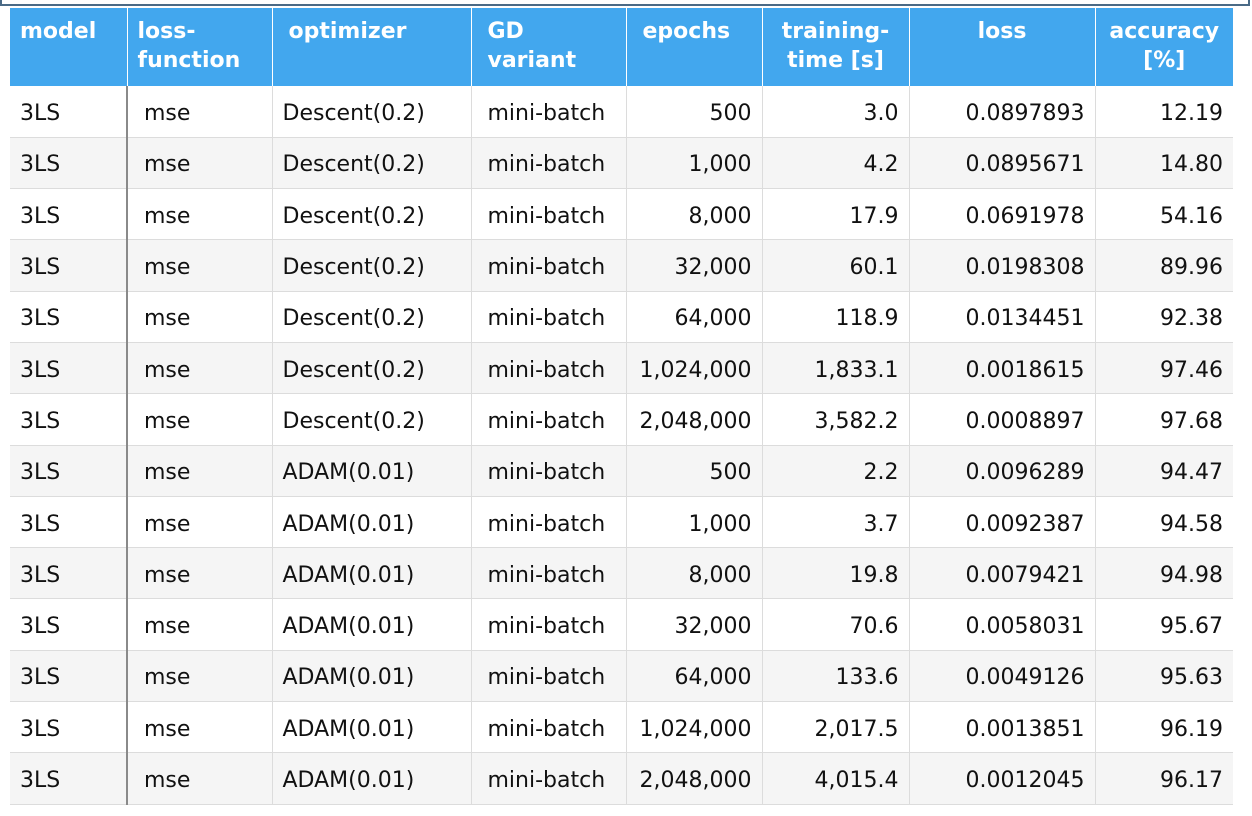  What do you see at coordinates (1164, 624) in the screenshot?
I see `cell-accuracy: 95.67` at bounding box center [1164, 624].